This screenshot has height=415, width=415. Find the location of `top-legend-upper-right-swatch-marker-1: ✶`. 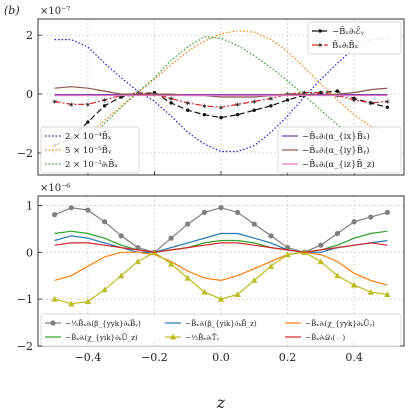

top-legend-upper-right-swatch-marker-1: ✶ is located at coordinates (320, 45).